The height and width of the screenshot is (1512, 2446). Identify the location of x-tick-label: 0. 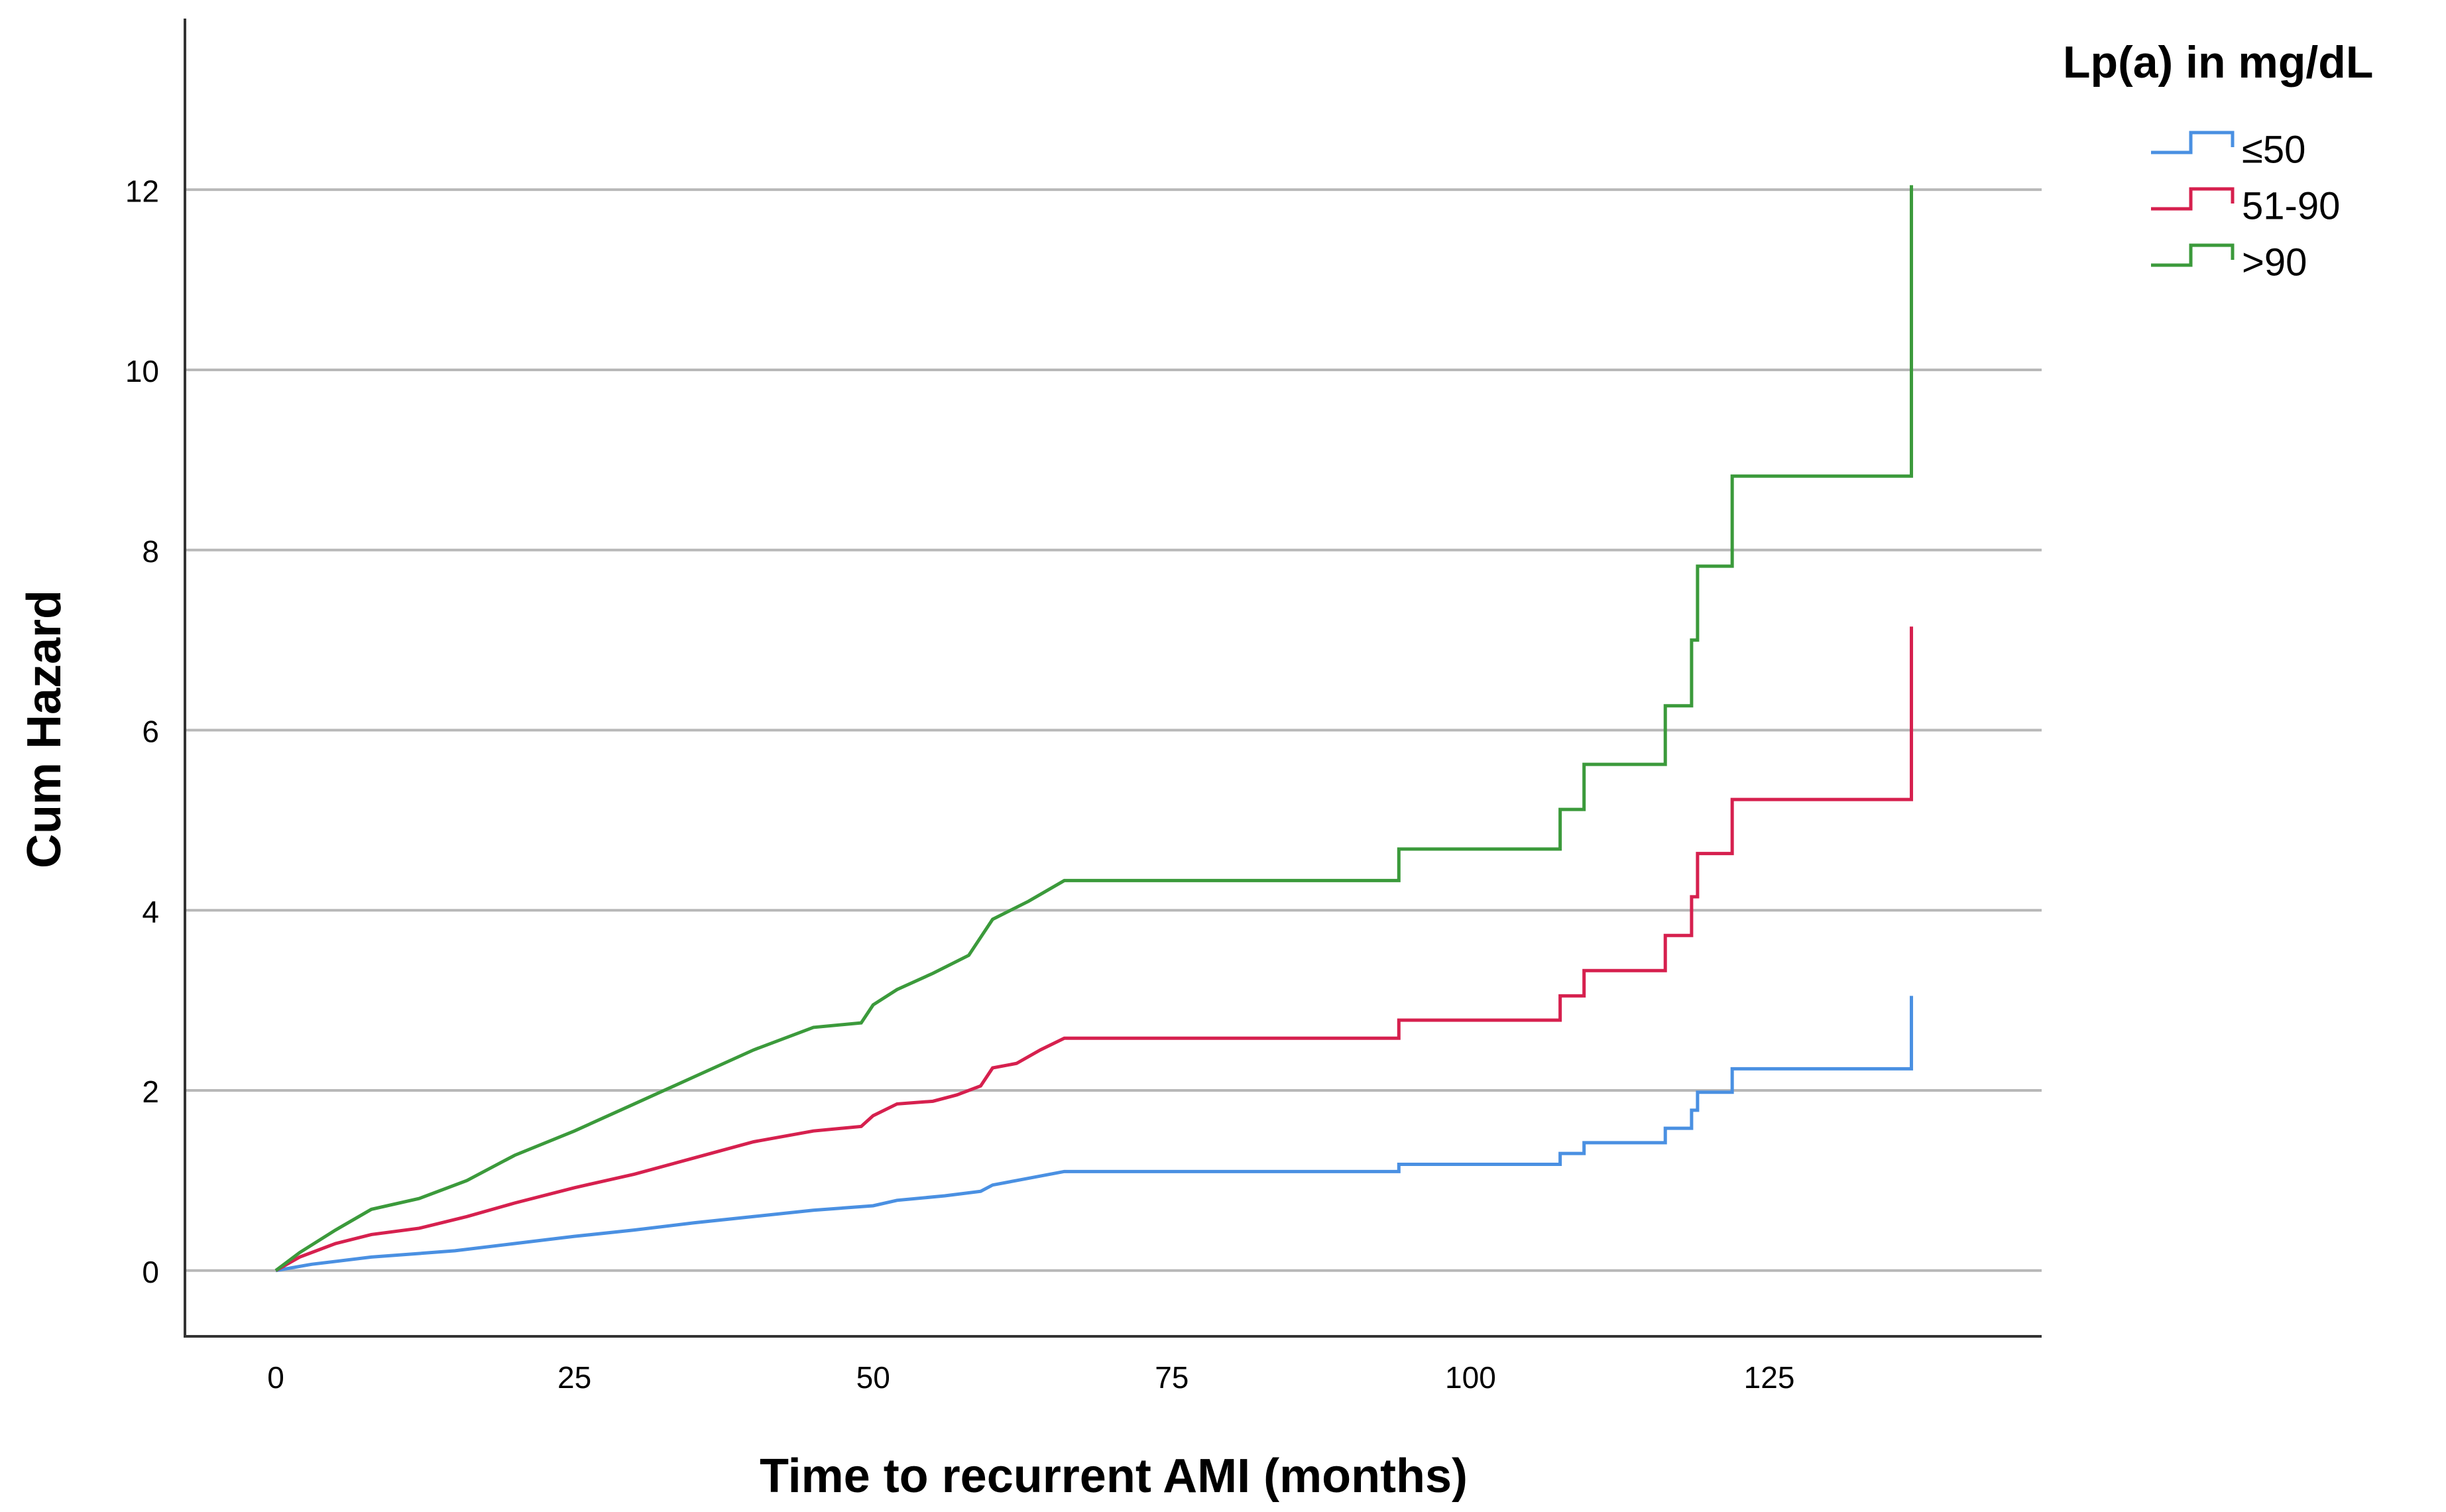
(275, 1377).